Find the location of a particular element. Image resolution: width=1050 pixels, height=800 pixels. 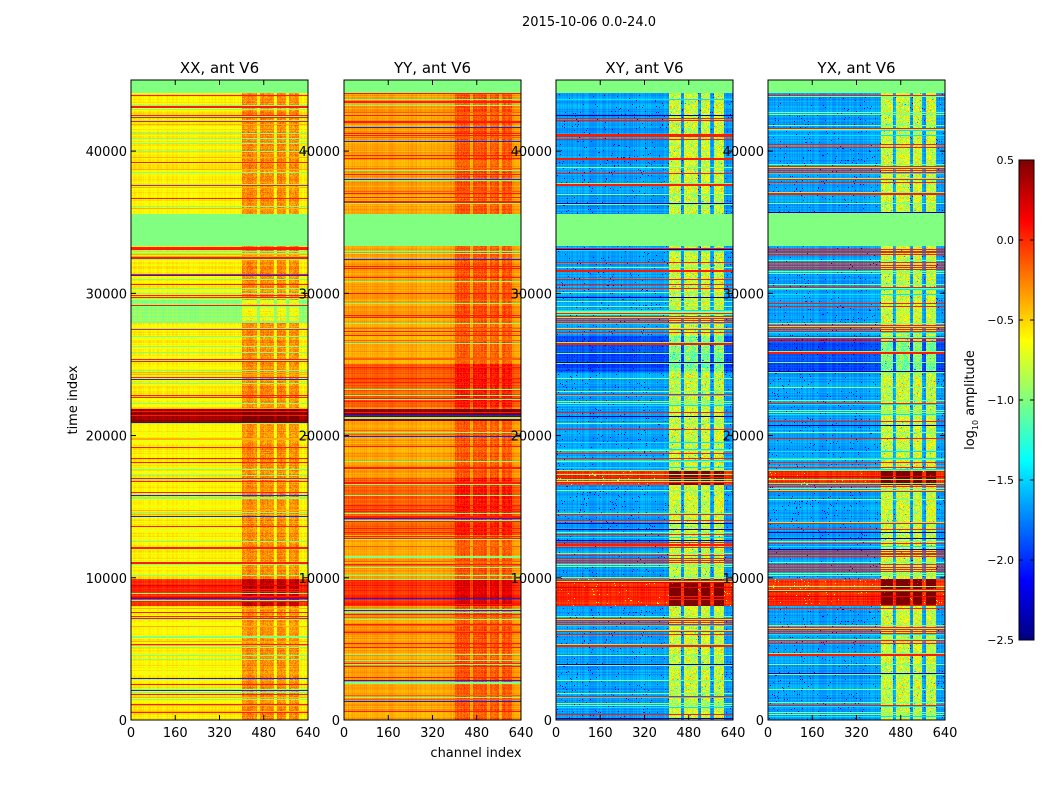

colorbar-label-sub: 10 is located at coordinates (975, 425).